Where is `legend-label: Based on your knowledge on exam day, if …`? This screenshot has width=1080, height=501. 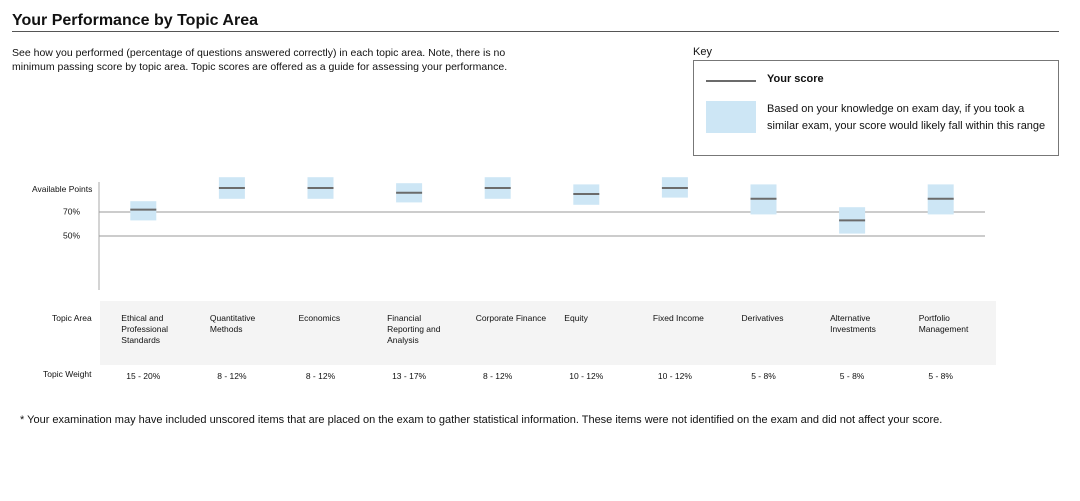 legend-label: Based on your knowledge on exam day, if … is located at coordinates (906, 117).